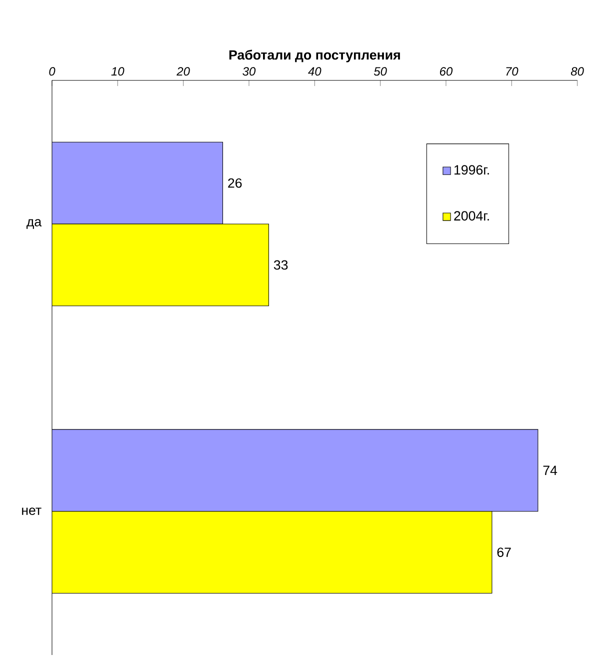 The height and width of the screenshot is (664, 596). What do you see at coordinates (314, 56) in the screenshot?
I see `chart-title: Работали до поступления` at bounding box center [314, 56].